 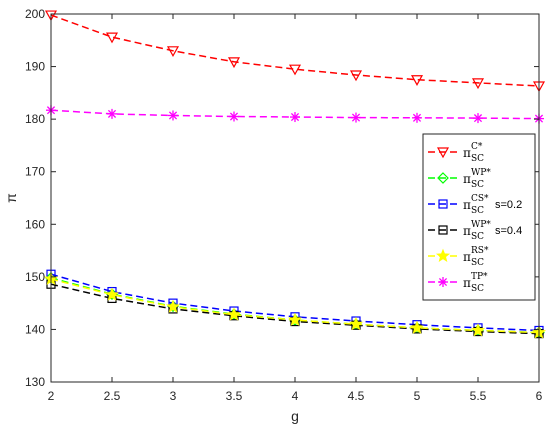 I want to click on y-tick-label: 180, so click(x=35, y=119).